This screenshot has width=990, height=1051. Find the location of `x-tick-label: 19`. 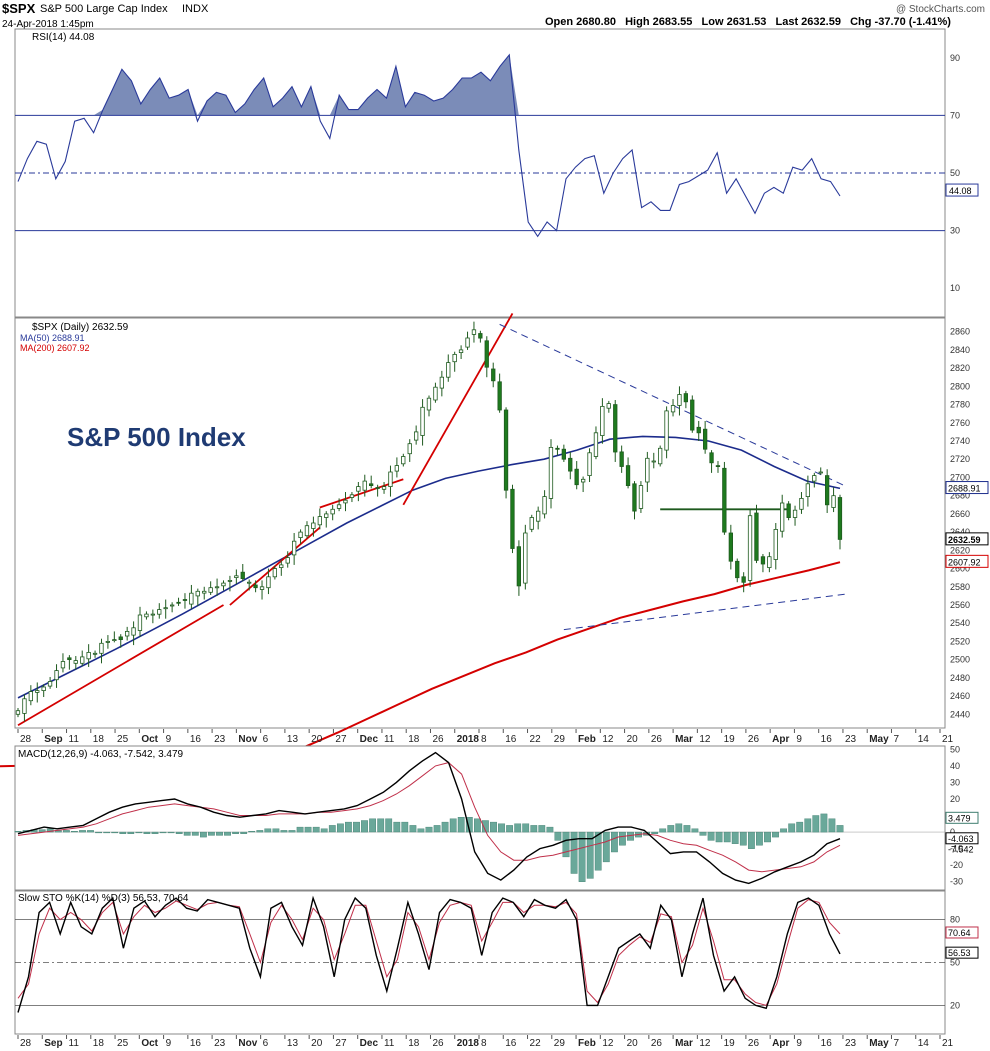

x-tick-label: 19 is located at coordinates (730, 1043).